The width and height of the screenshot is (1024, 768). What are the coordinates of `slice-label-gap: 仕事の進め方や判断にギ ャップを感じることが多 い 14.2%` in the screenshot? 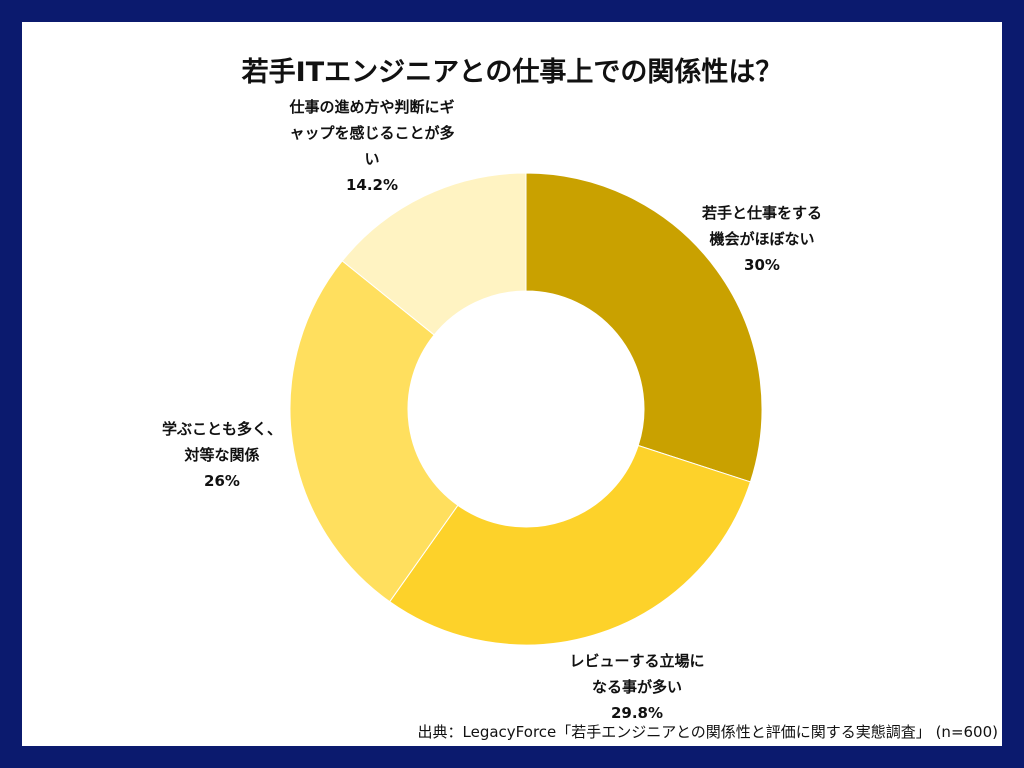 It's located at (372, 146).